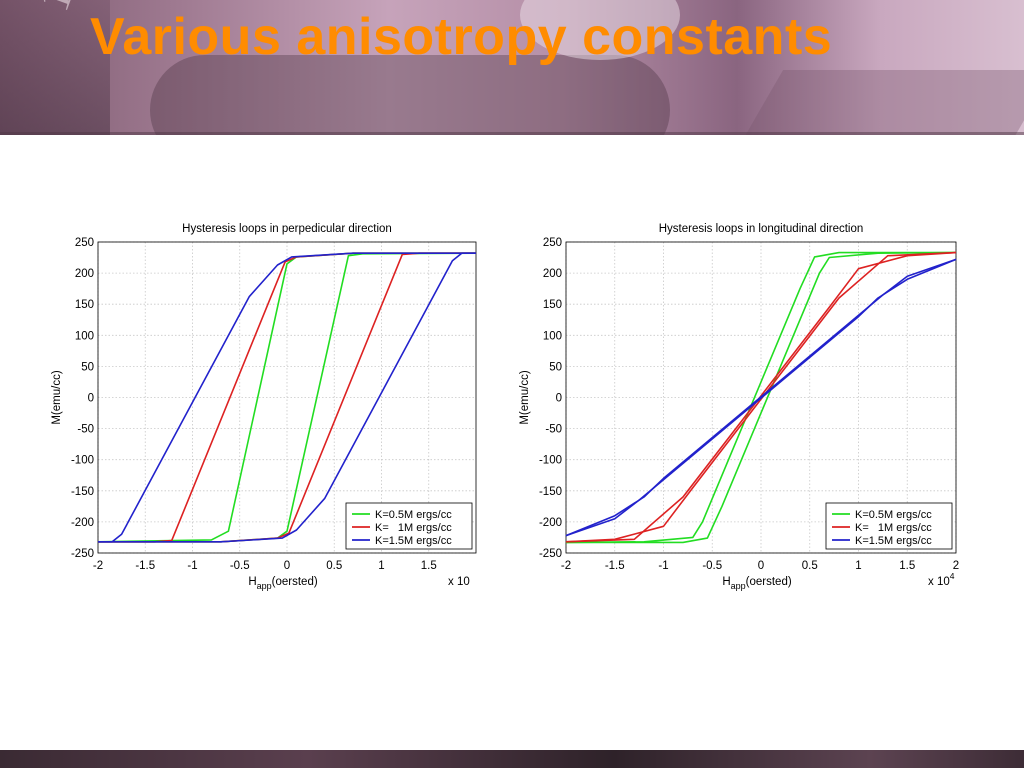 The height and width of the screenshot is (768, 1024). Describe the element at coordinates (956, 566) in the screenshot. I see `x-tick-label: 2` at that location.